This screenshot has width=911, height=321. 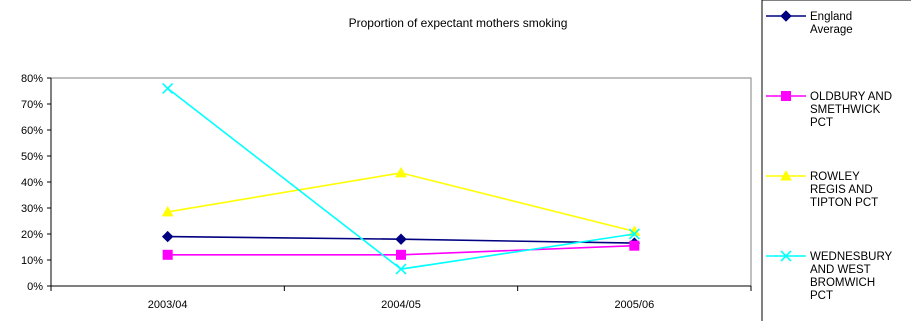 I want to click on legend-label: WEDNESBURY, so click(x=851, y=257).